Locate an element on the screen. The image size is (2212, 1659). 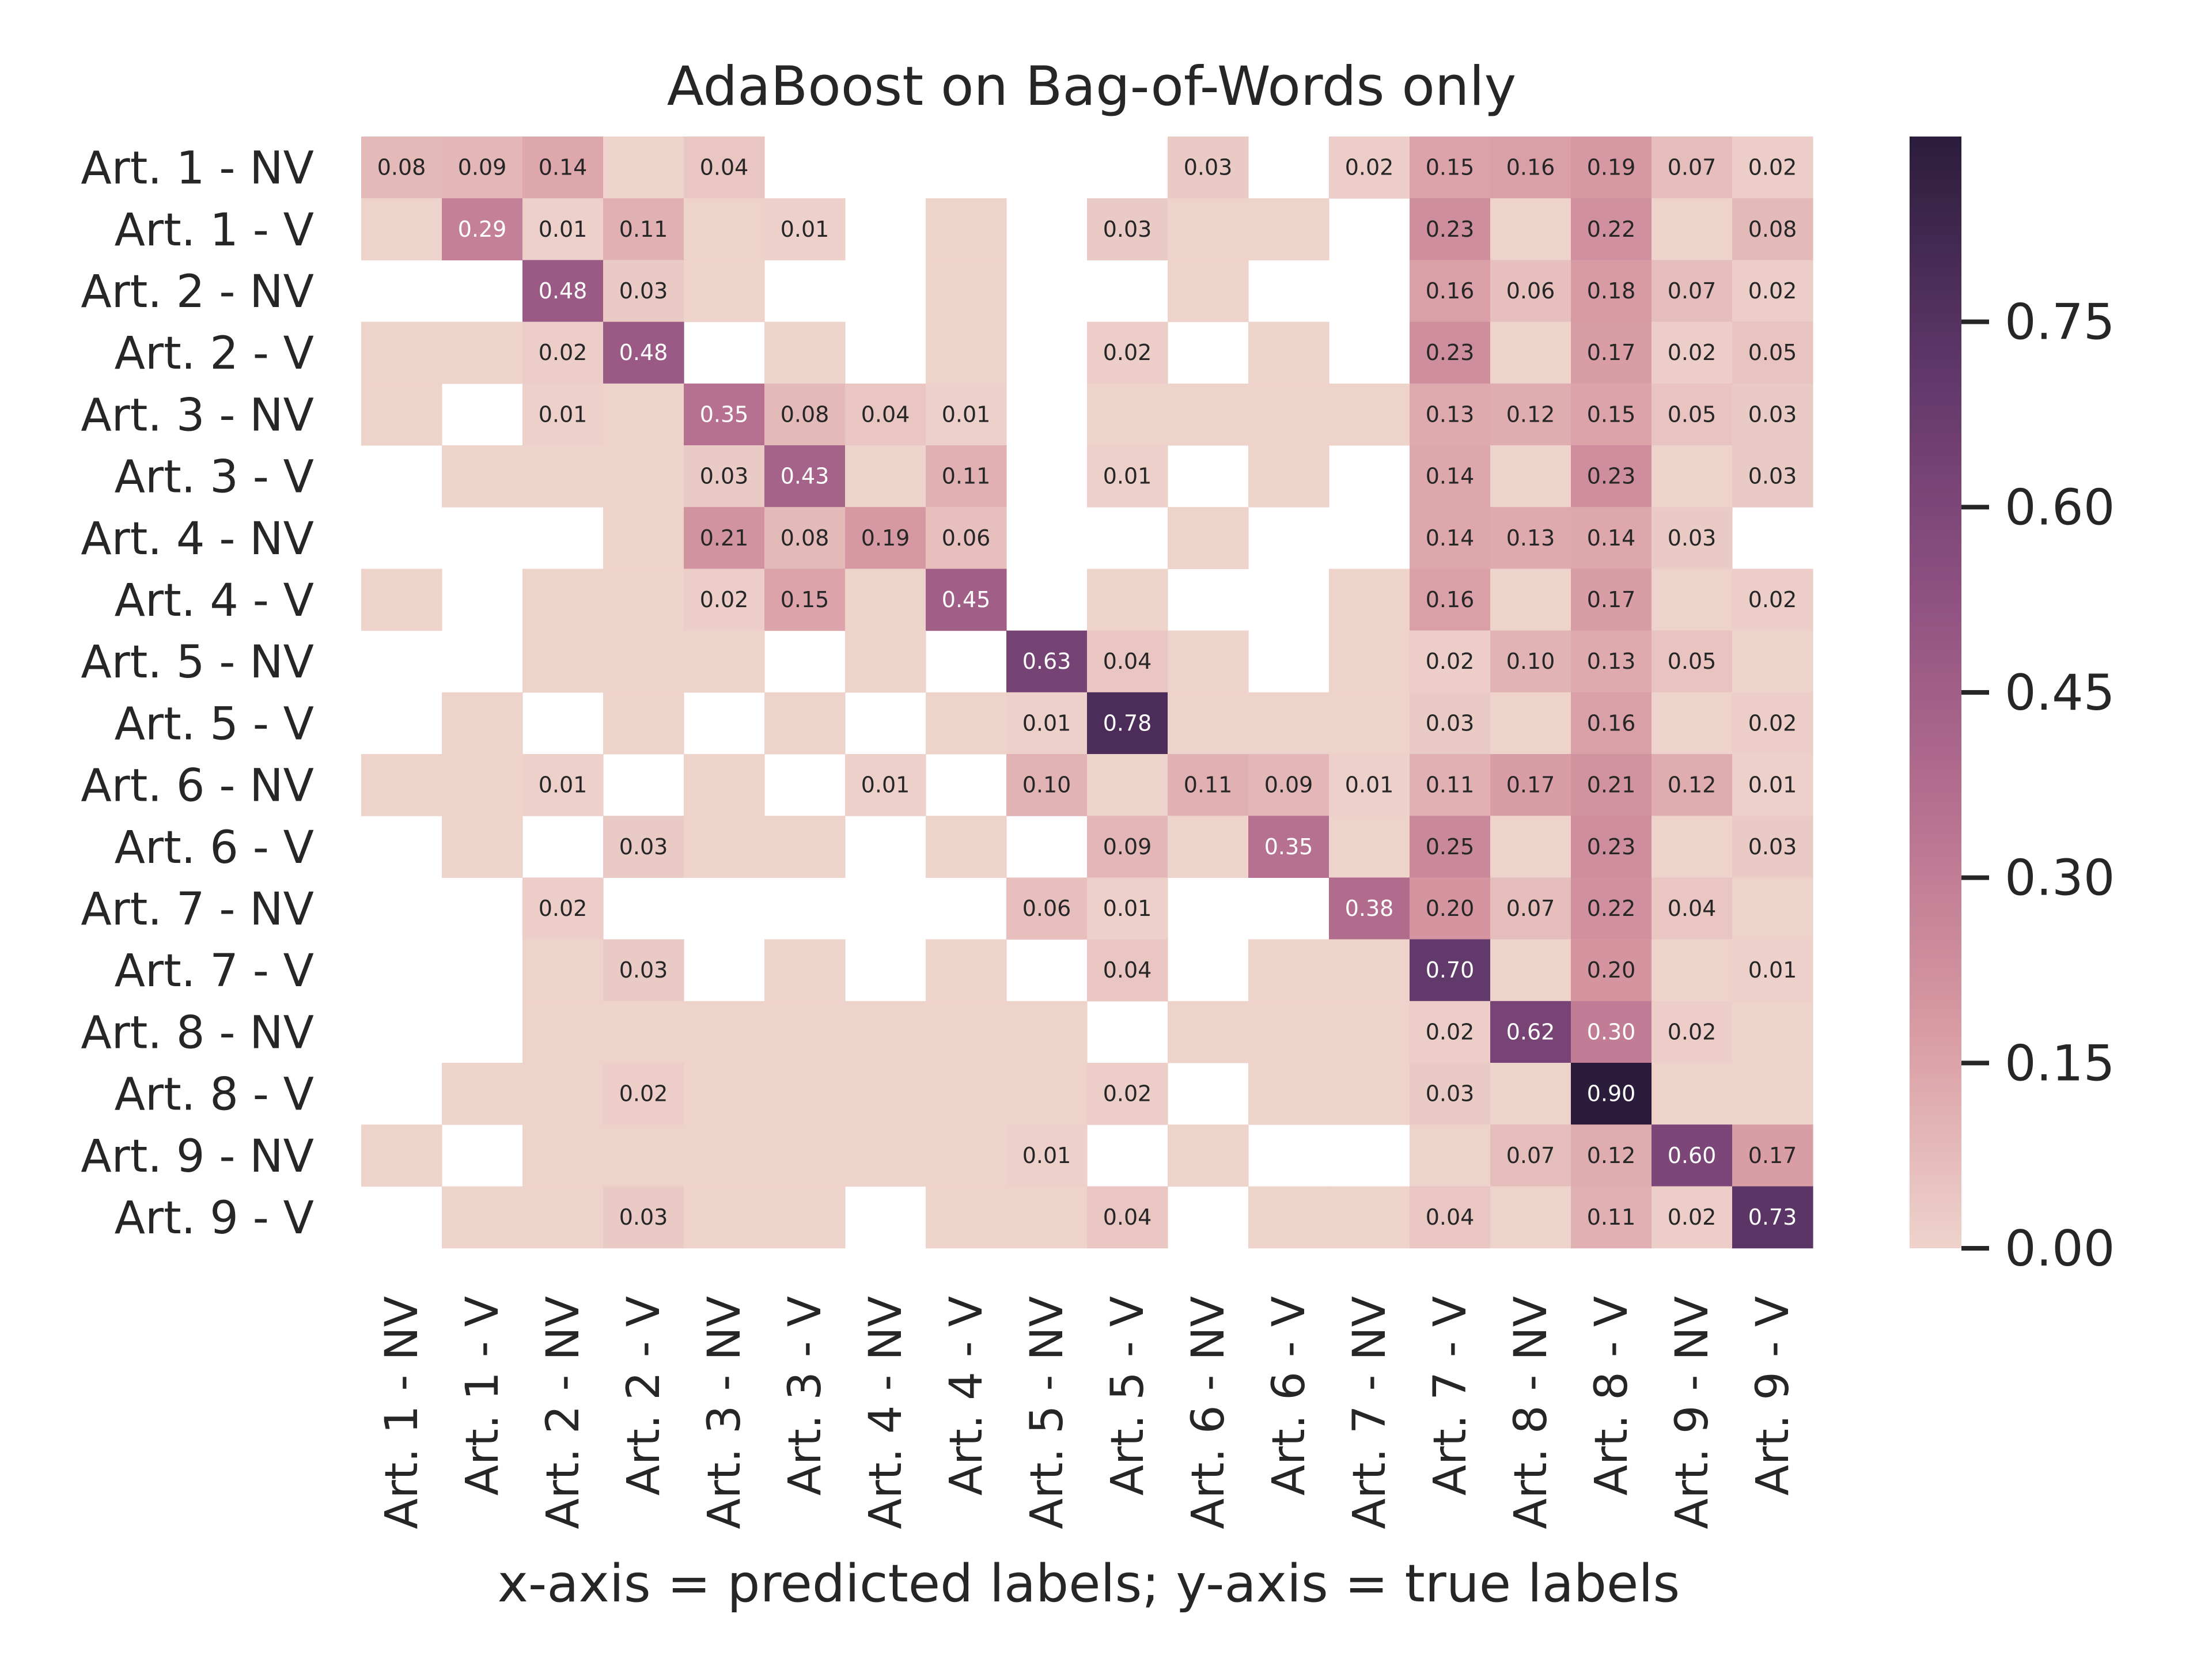
cell-value-label: 0.12 is located at coordinates (1692, 785).